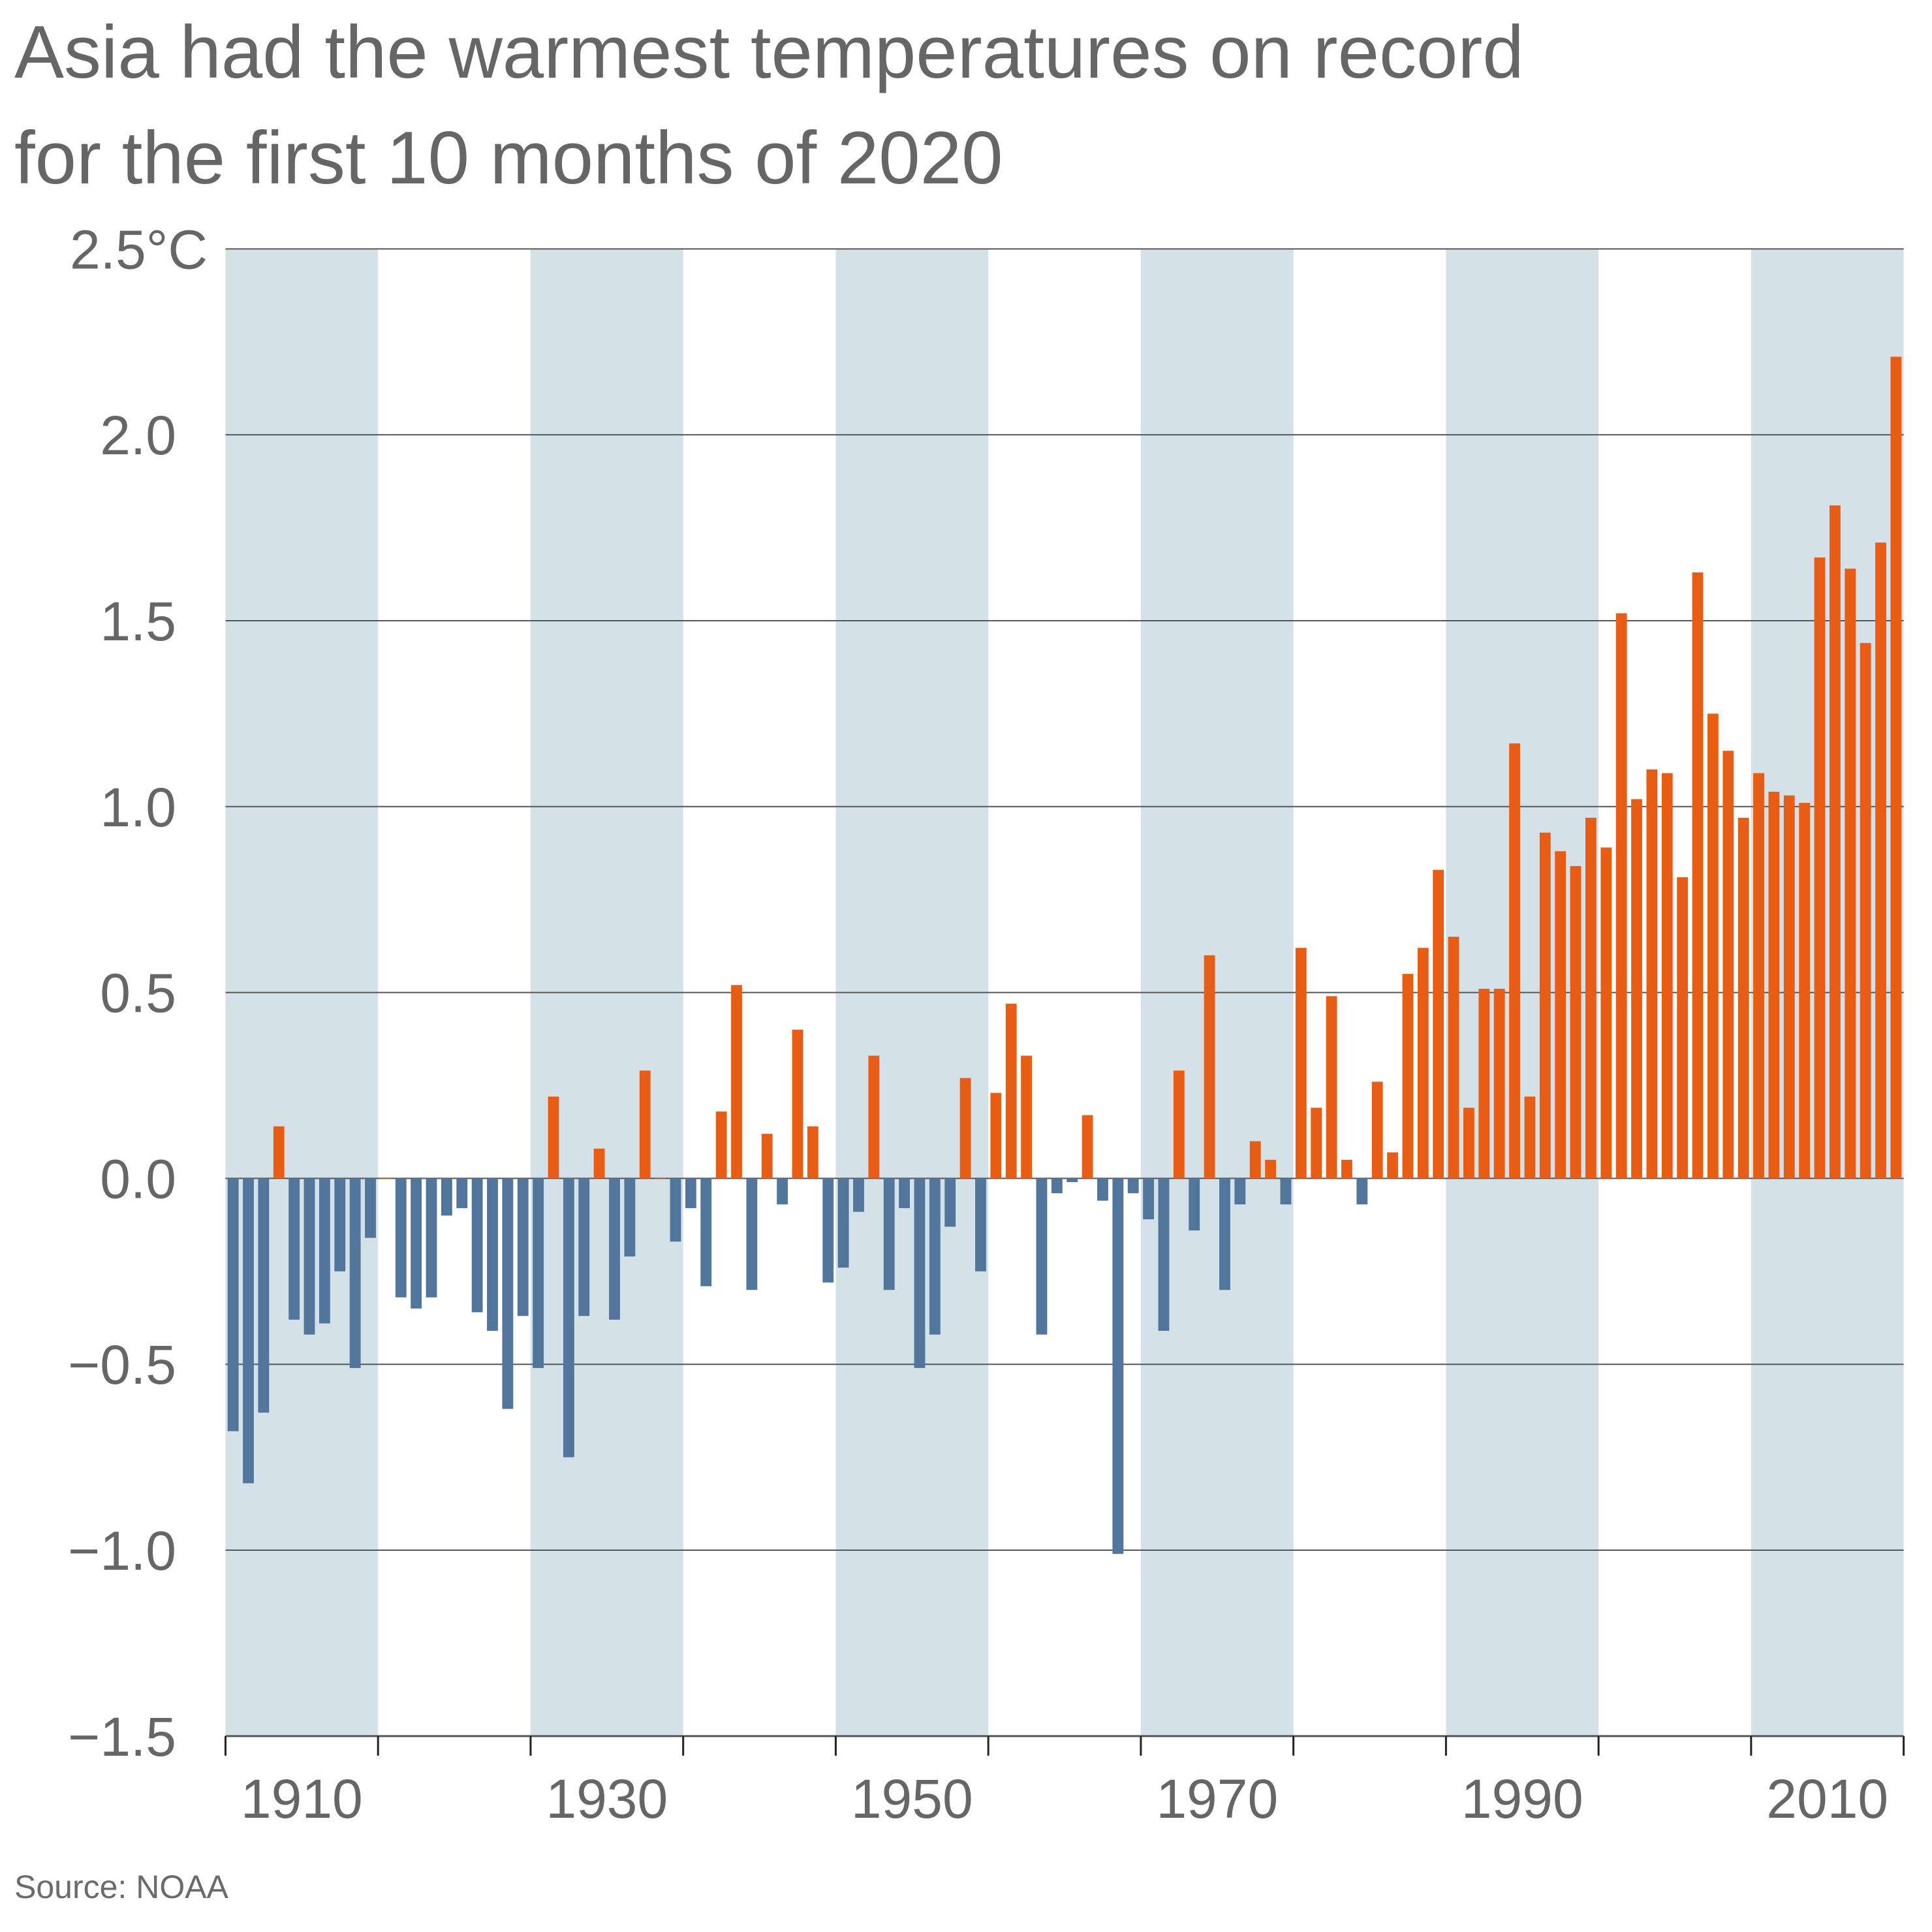  I want to click on bar-1960, so click(996, 1136).